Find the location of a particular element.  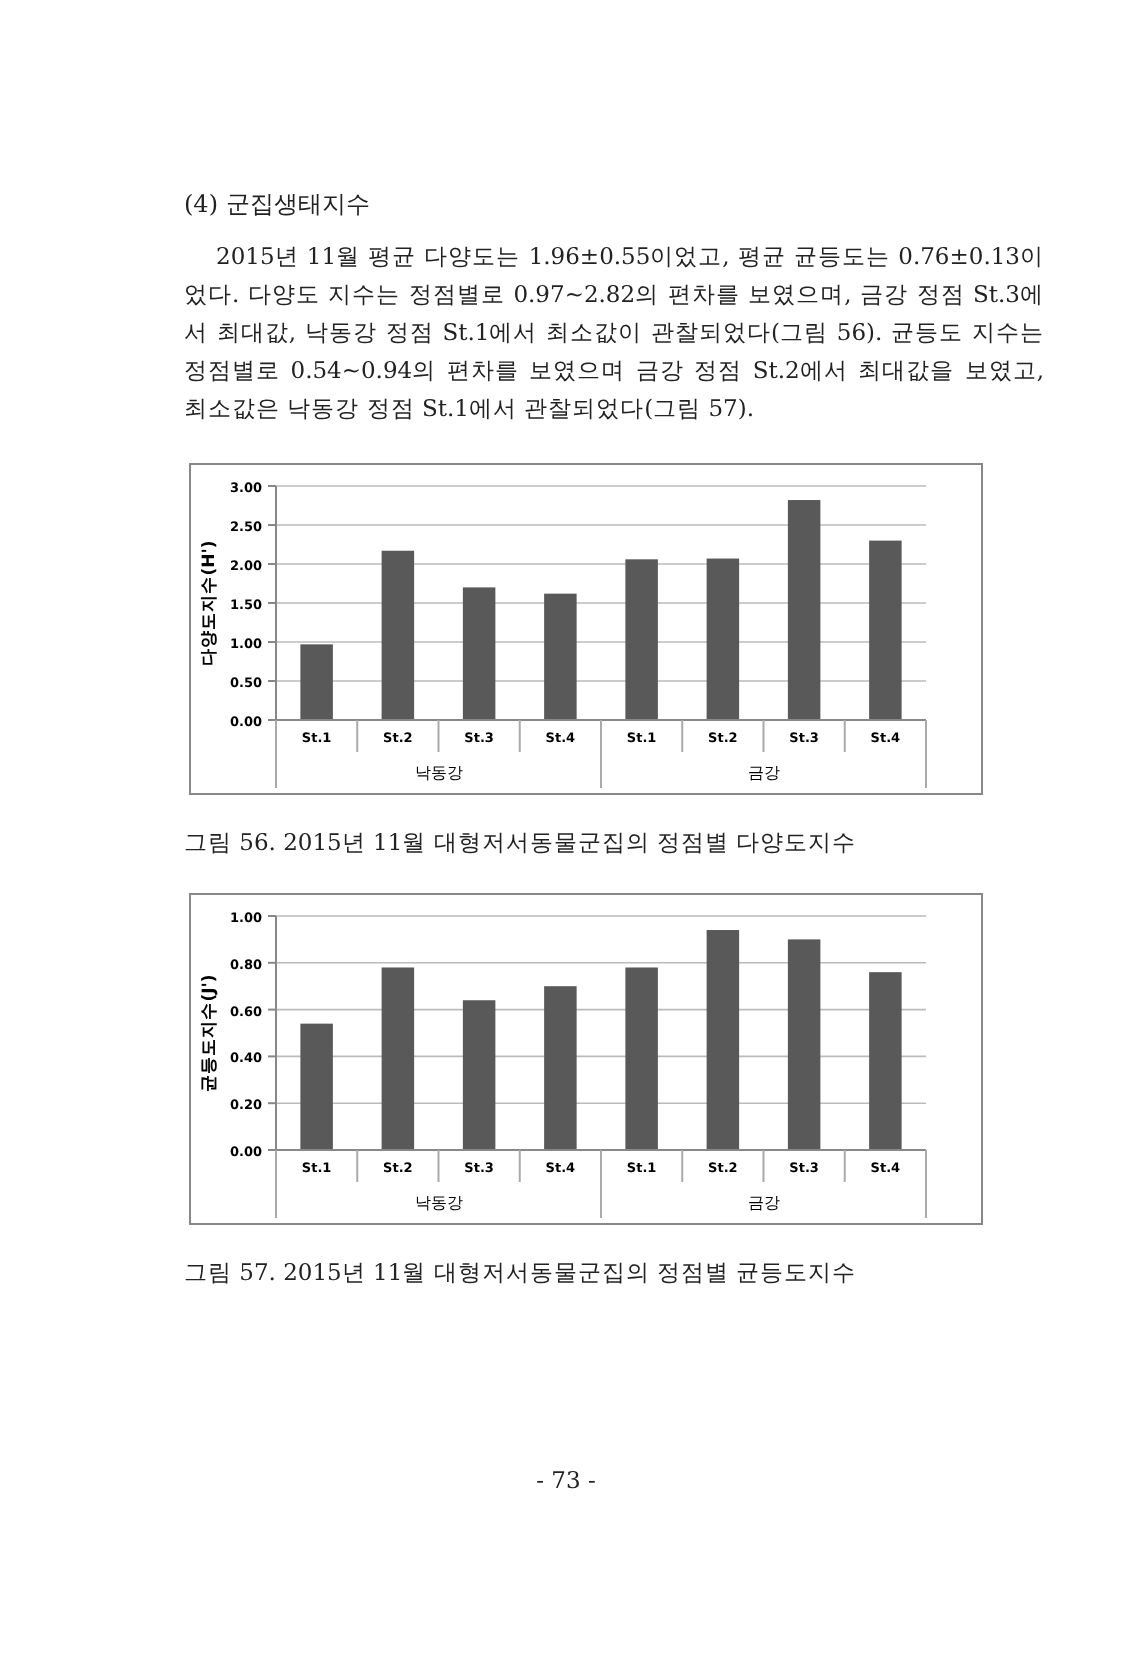

caption: 그림 57. 2015년 11월 대형저서동물군집의 정점별 균등도지수 is located at coordinates (520, 1273).